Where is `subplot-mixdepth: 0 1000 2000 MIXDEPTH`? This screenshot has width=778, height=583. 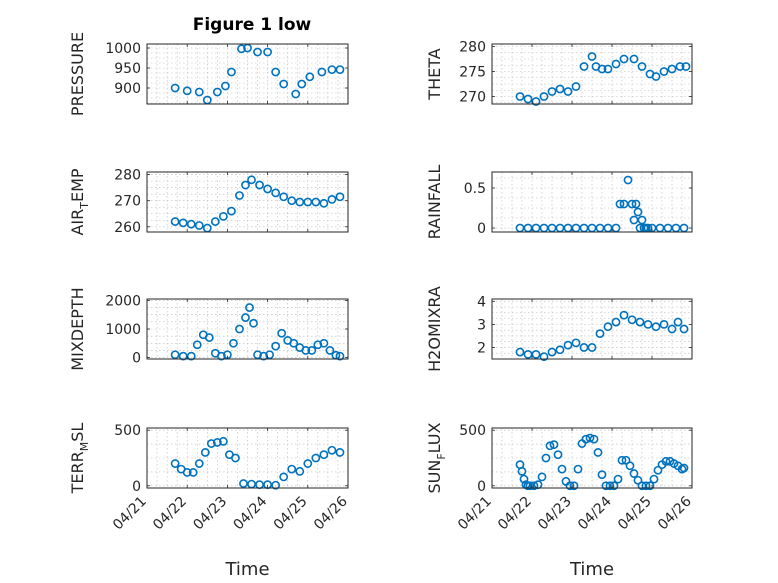
subplot-mixdepth: 0 1000 2000 MIXDEPTH is located at coordinates (208, 329).